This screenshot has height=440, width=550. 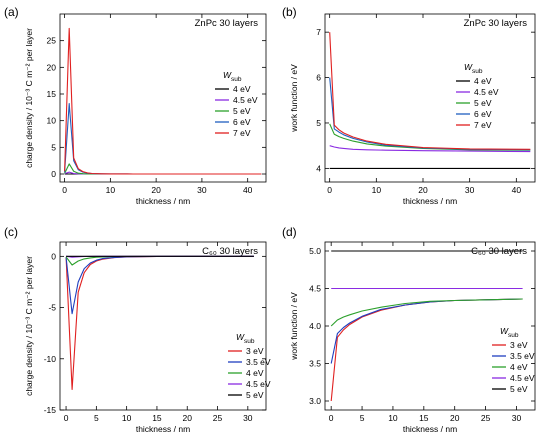 What do you see at coordinates (11, 232) in the screenshot?
I see `panel-label: (c)` at bounding box center [11, 232].